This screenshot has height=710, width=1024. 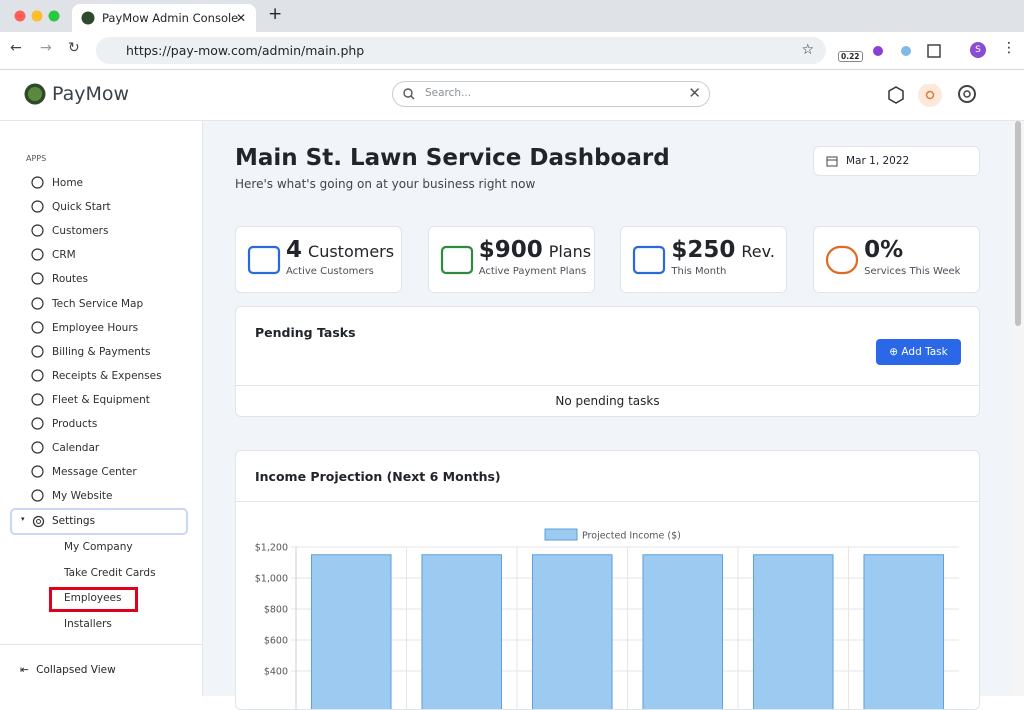 What do you see at coordinates (883, 250) in the screenshot?
I see `stat-value: 0%` at bounding box center [883, 250].